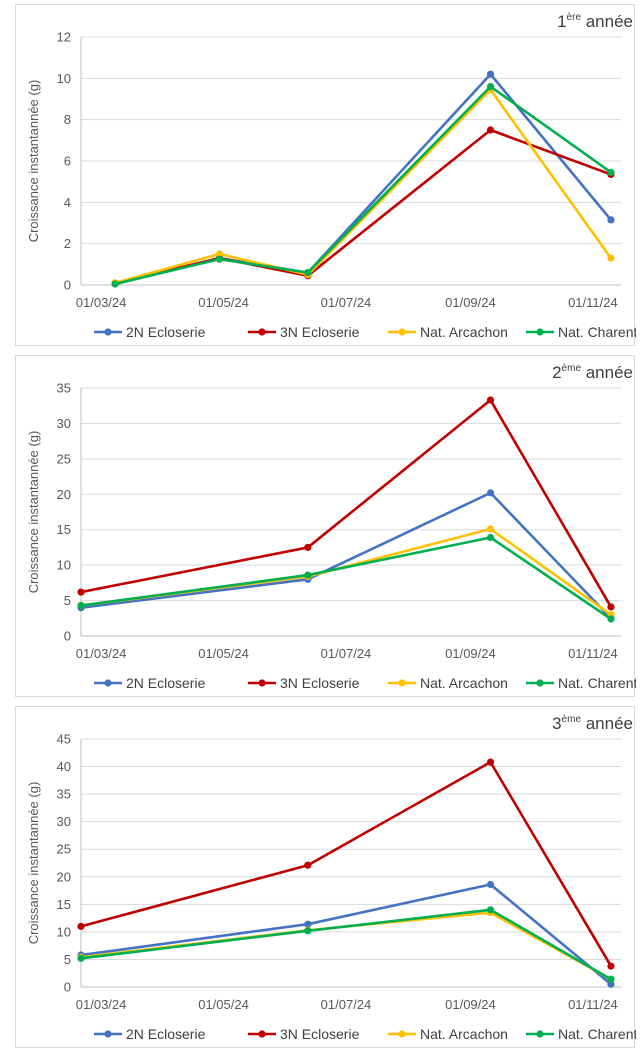 The width and height of the screenshot is (640, 1050). Describe the element at coordinates (64, 739) in the screenshot. I see `y-tick-label: 45` at that location.